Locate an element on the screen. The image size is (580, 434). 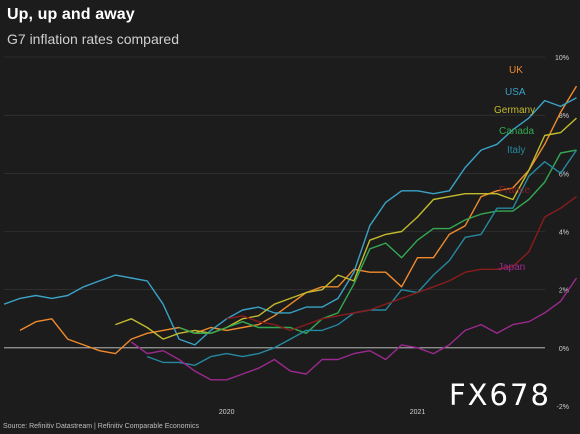
chart-title: Up, up and away is located at coordinates (71, 14).